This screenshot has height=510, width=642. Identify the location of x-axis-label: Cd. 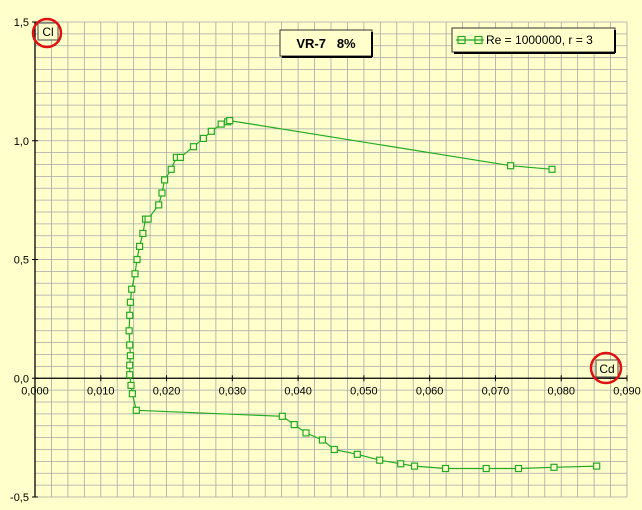
(606, 369).